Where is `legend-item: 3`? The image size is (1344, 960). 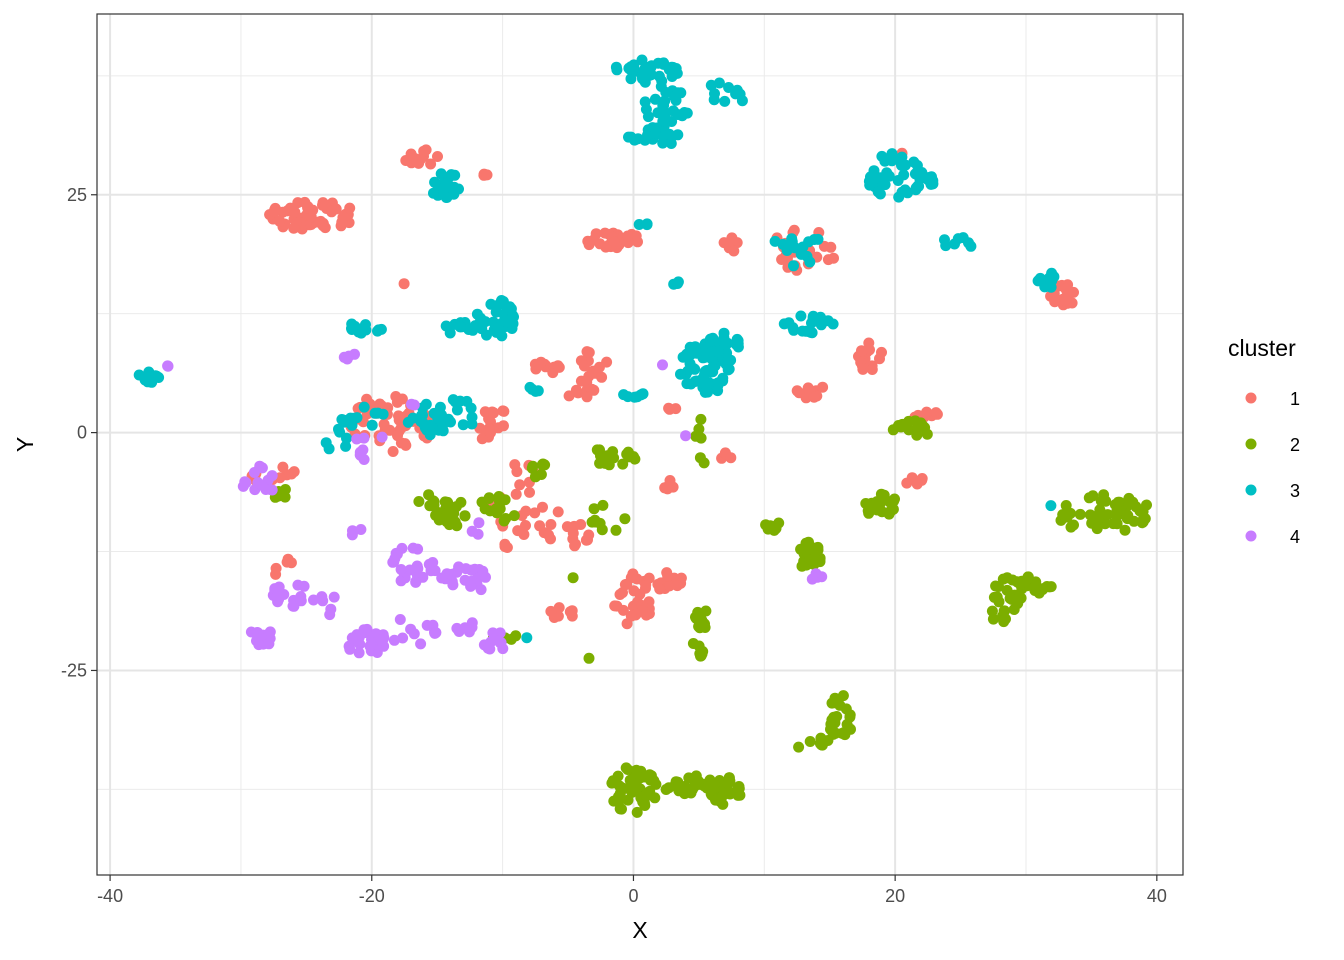 legend-item: 3 is located at coordinates (1272, 491).